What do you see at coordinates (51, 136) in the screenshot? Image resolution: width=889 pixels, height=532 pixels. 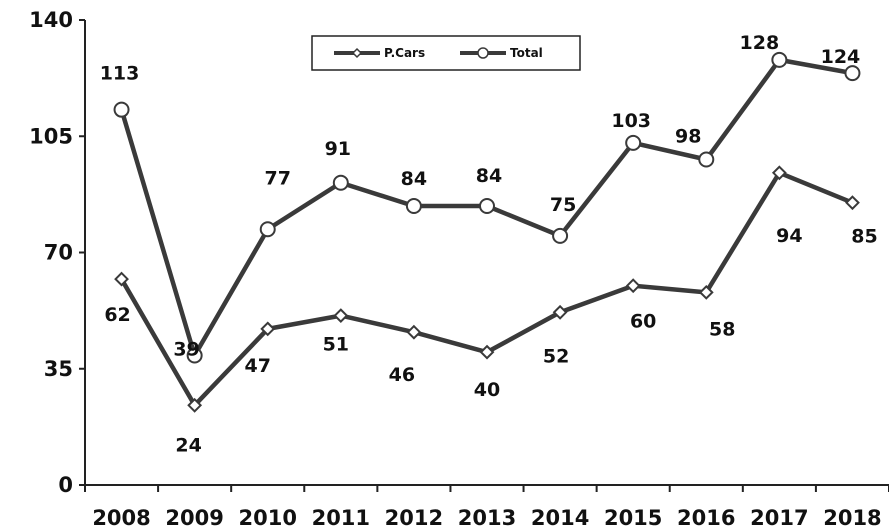 I see `y-tick-label: 105` at bounding box center [51, 136].